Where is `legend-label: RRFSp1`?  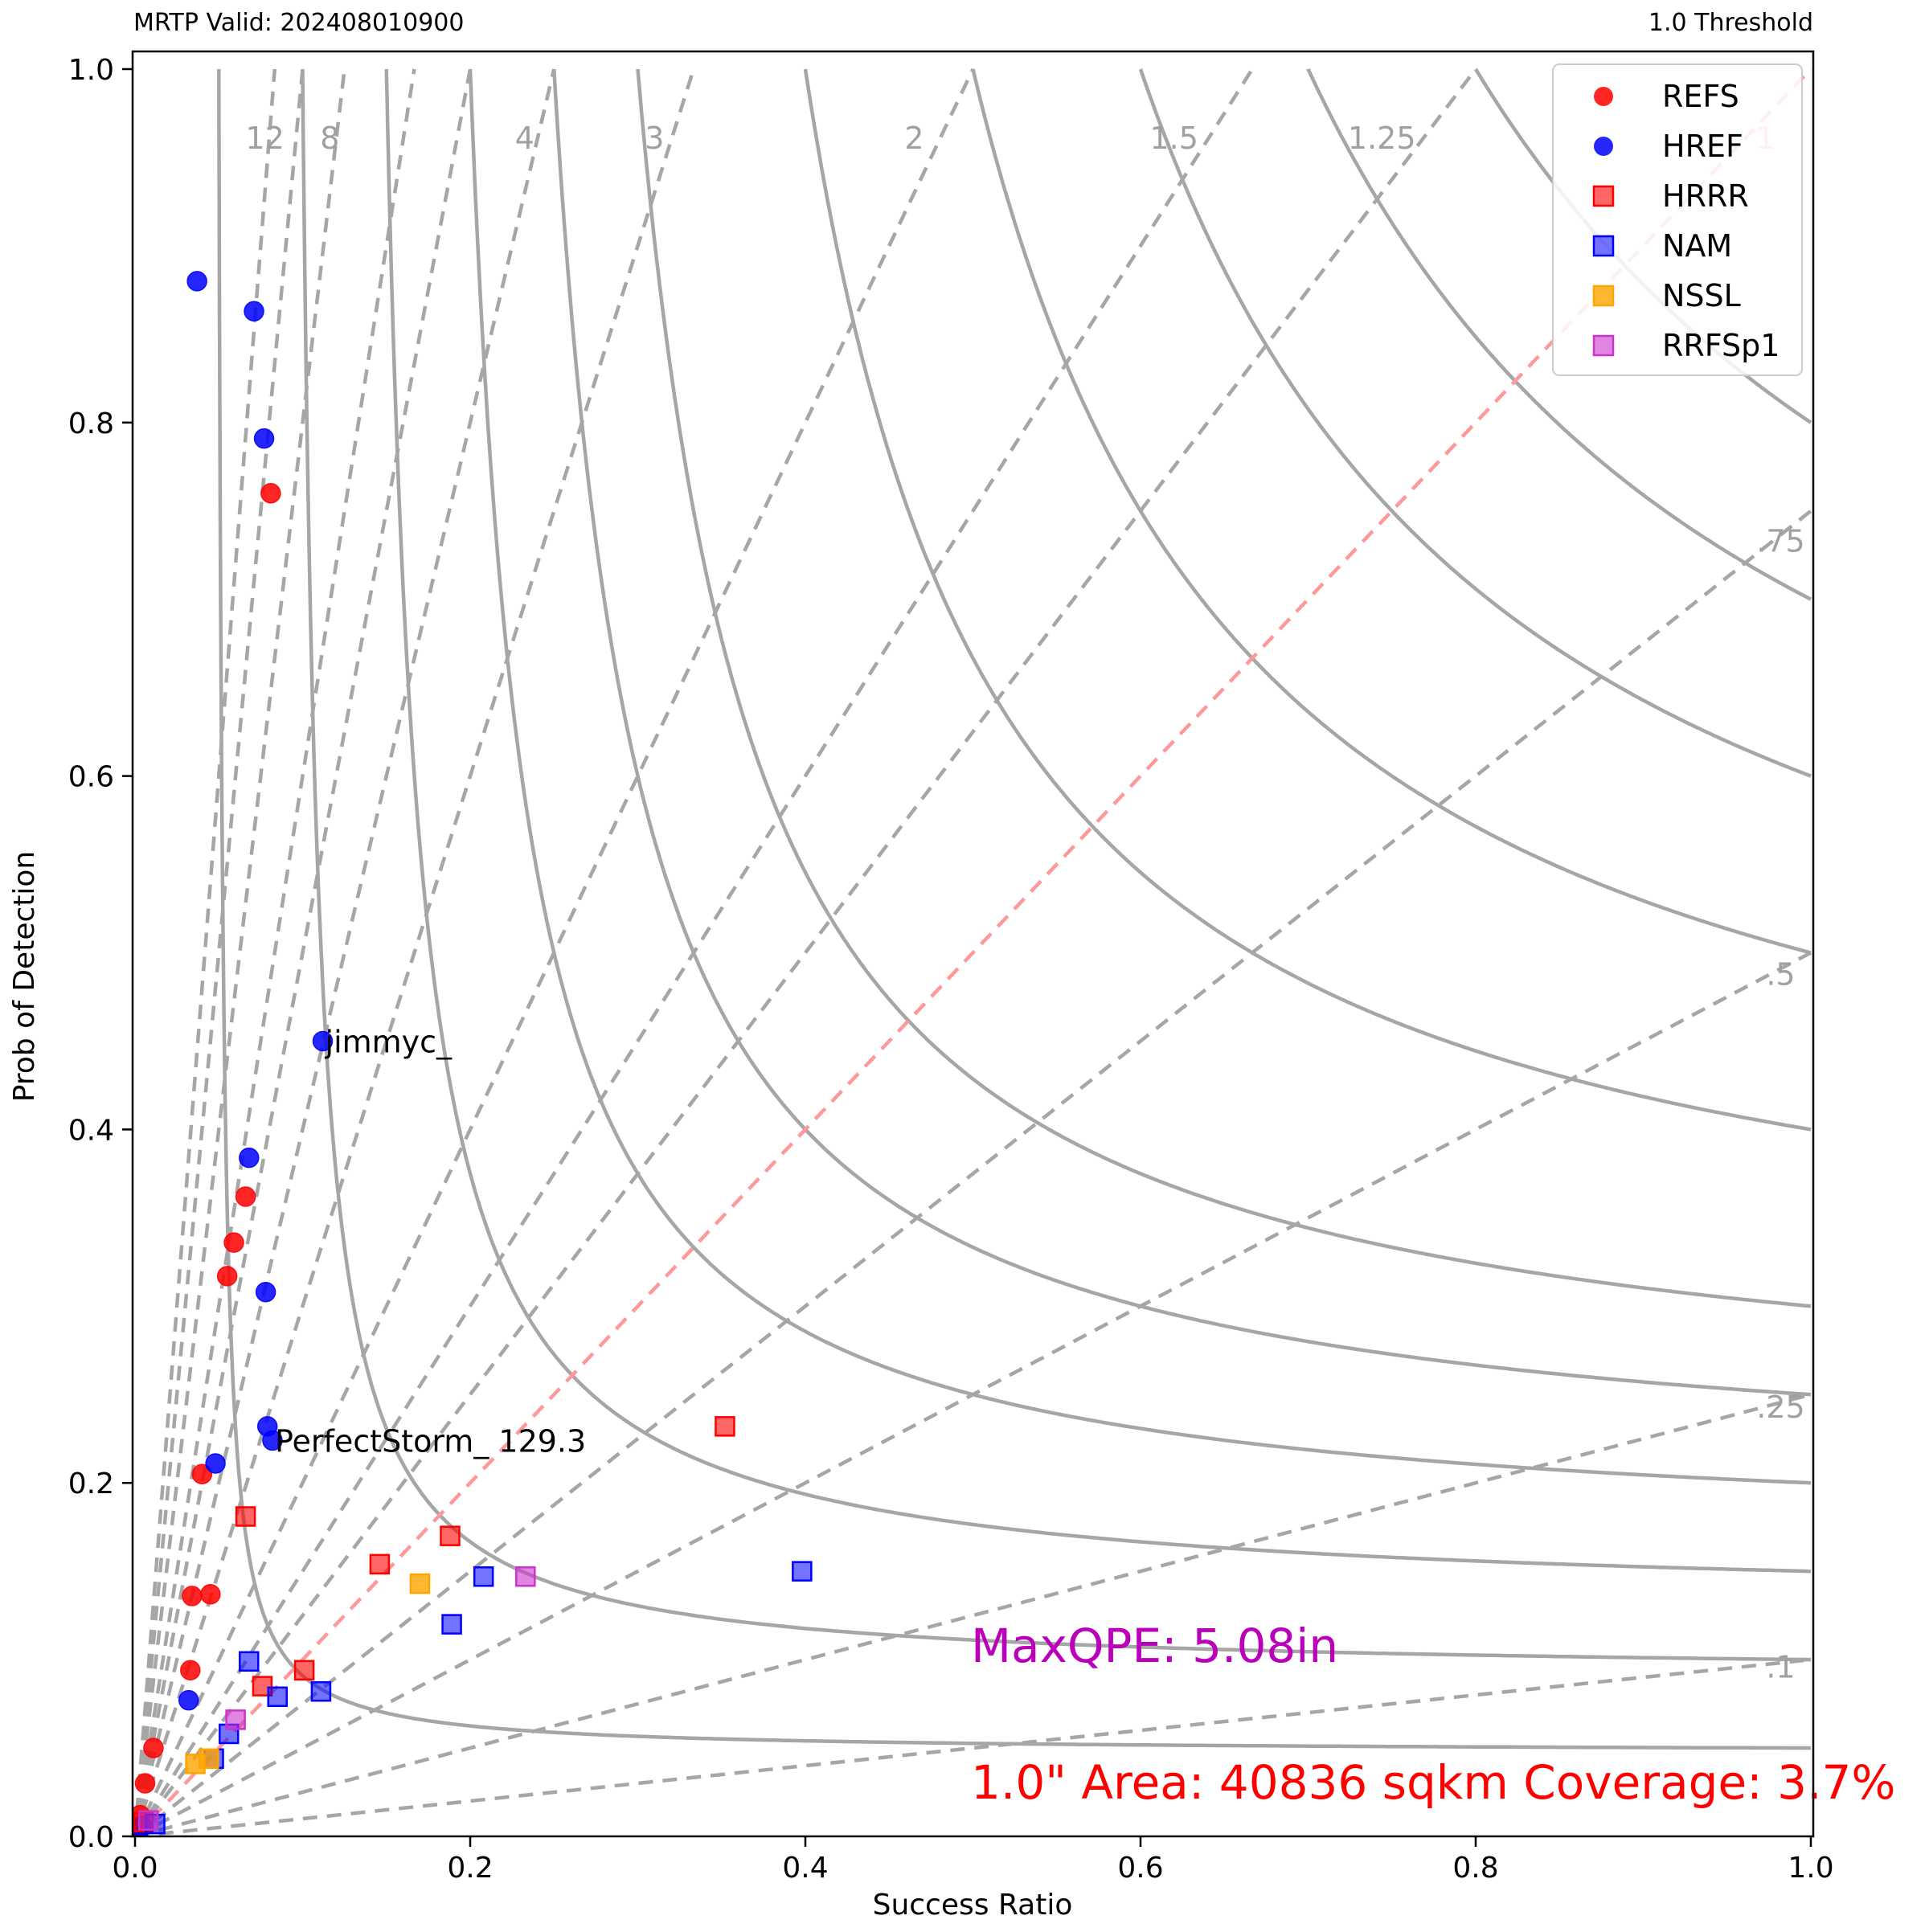
legend-label: RRFSp1 is located at coordinates (1721, 345).